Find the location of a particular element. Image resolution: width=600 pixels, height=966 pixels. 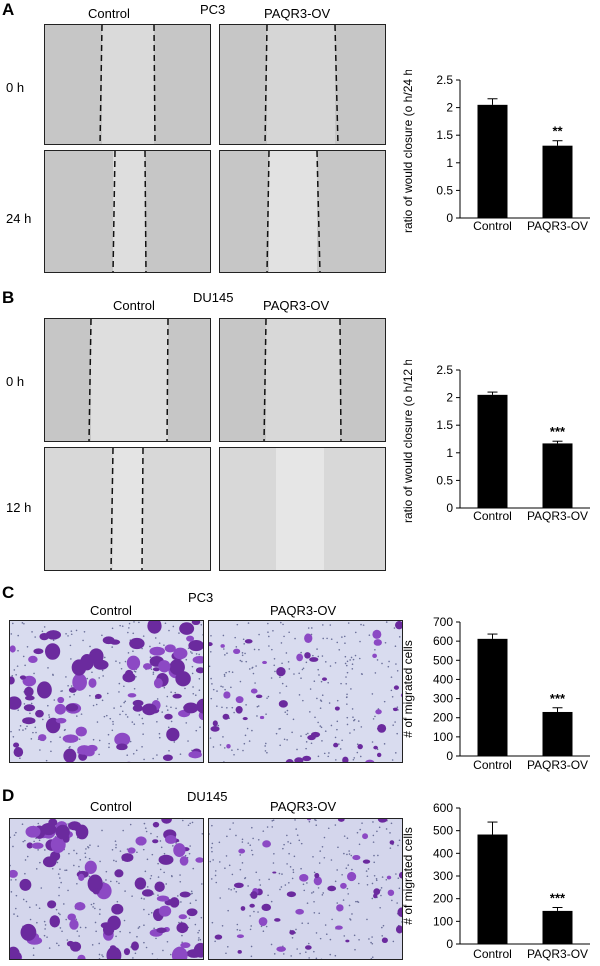

y-tick-label: 400 is located at coordinates (443, 679).